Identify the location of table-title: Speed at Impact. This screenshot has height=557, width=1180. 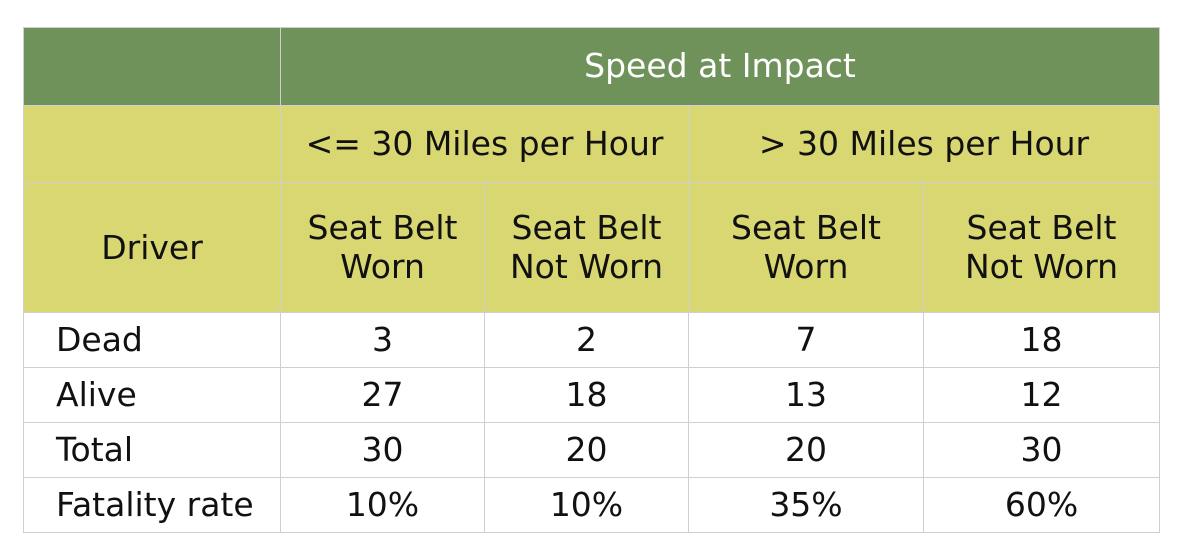
(720, 66).